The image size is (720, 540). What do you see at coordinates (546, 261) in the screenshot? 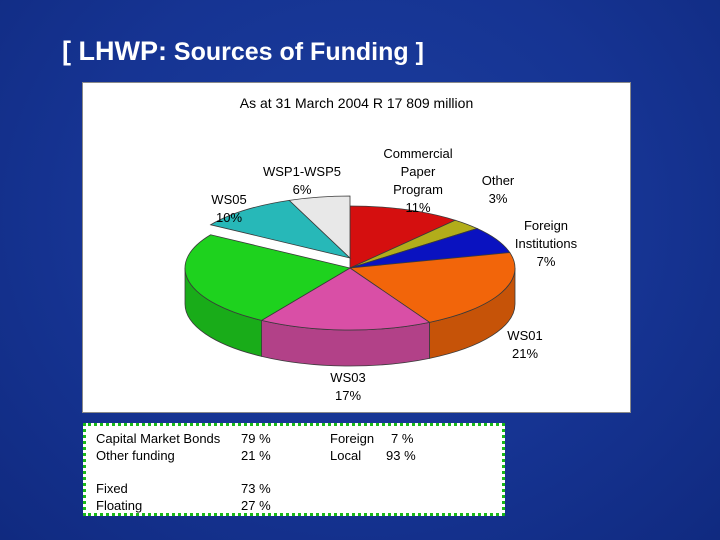
I see `pie-label-line: 7%` at bounding box center [546, 261].